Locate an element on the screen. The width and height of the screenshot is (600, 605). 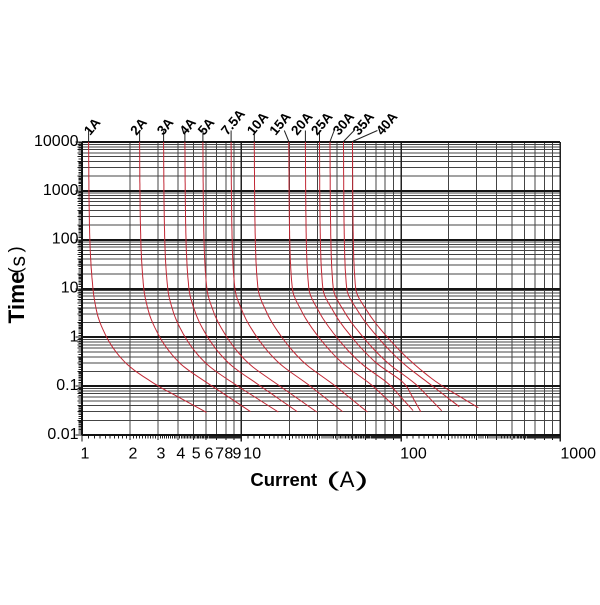
svg-text: 7 is located at coordinates (219, 454).